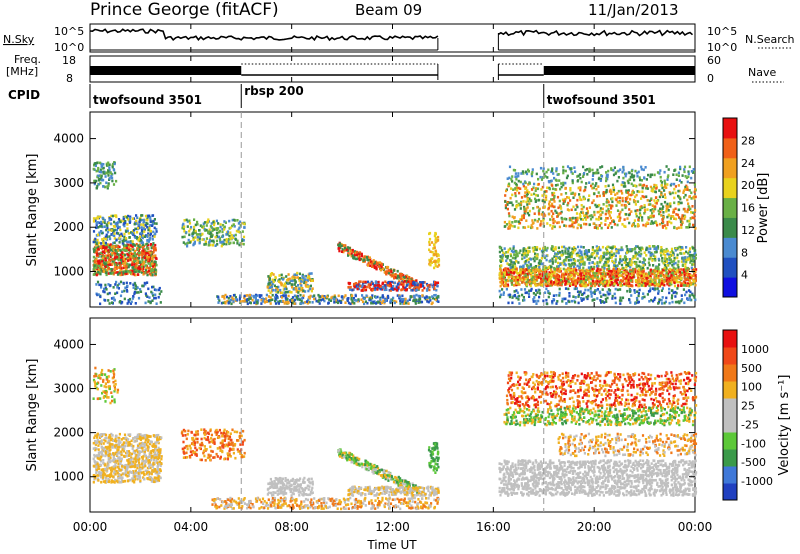 The image size is (800, 554). I want to click on noise-sky-line, so click(595, 33).